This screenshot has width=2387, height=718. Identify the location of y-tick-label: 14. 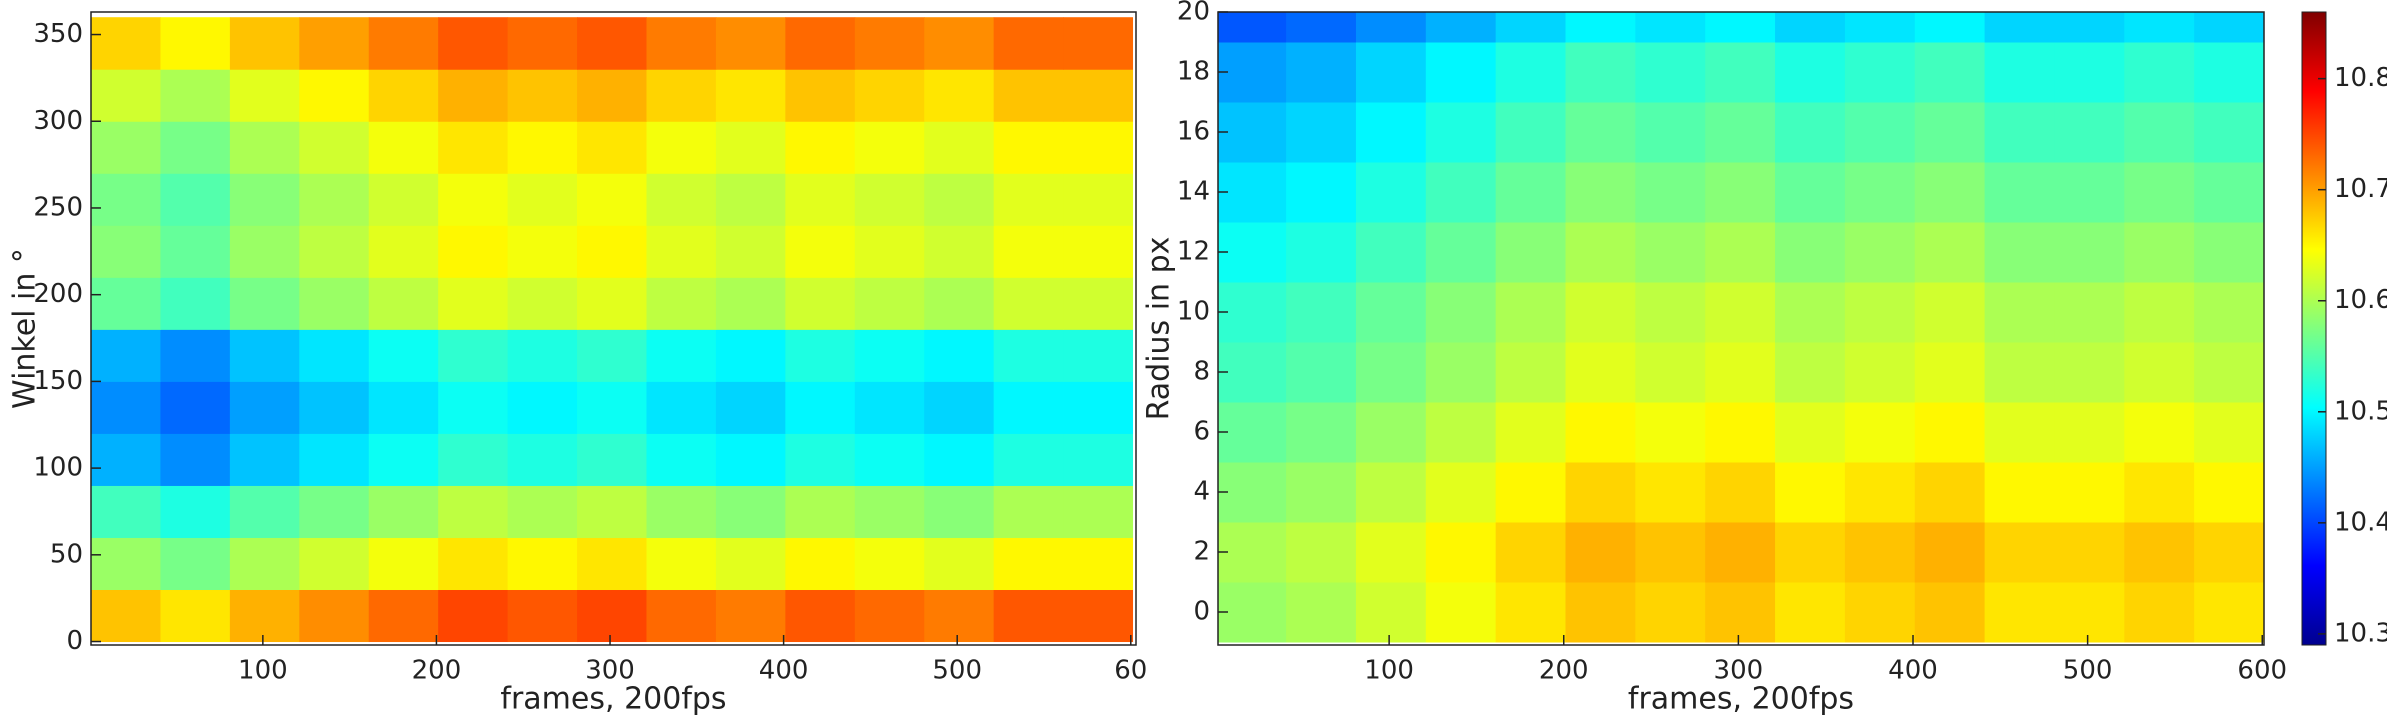
(1193, 192).